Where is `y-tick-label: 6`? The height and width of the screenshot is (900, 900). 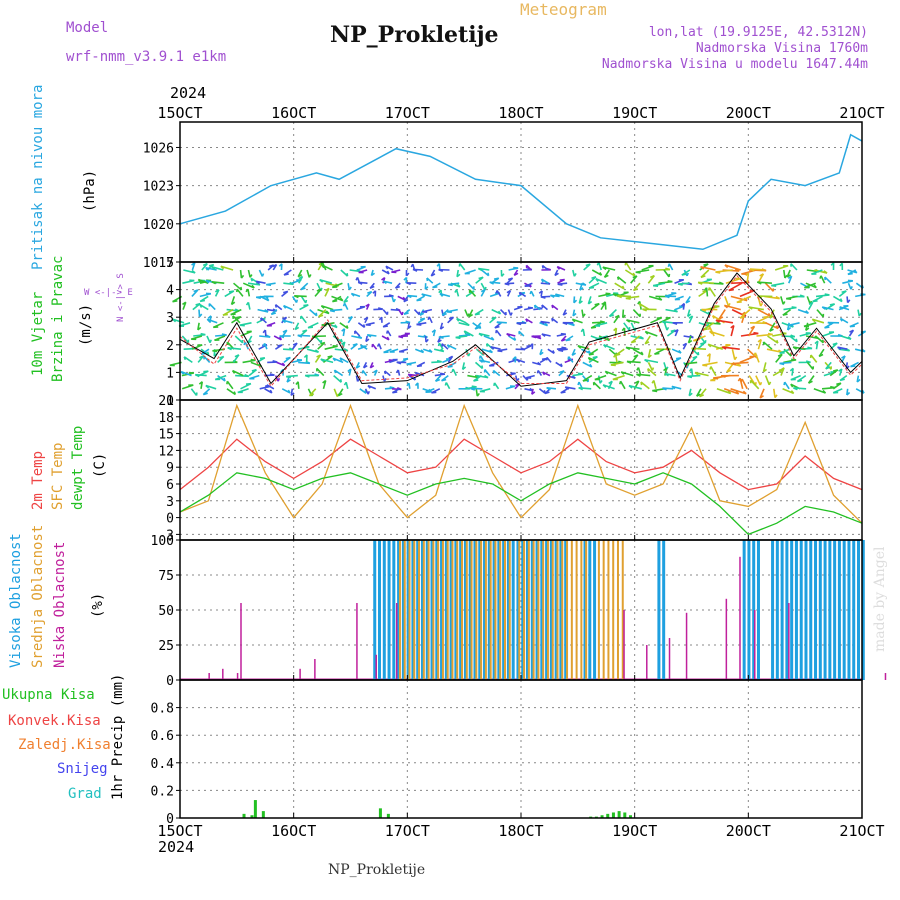 y-tick-label: 6 is located at coordinates (170, 485).